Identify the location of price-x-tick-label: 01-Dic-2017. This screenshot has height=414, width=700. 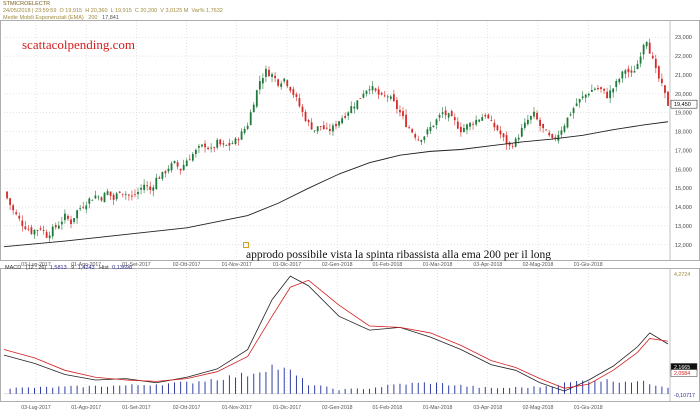
(287, 265).